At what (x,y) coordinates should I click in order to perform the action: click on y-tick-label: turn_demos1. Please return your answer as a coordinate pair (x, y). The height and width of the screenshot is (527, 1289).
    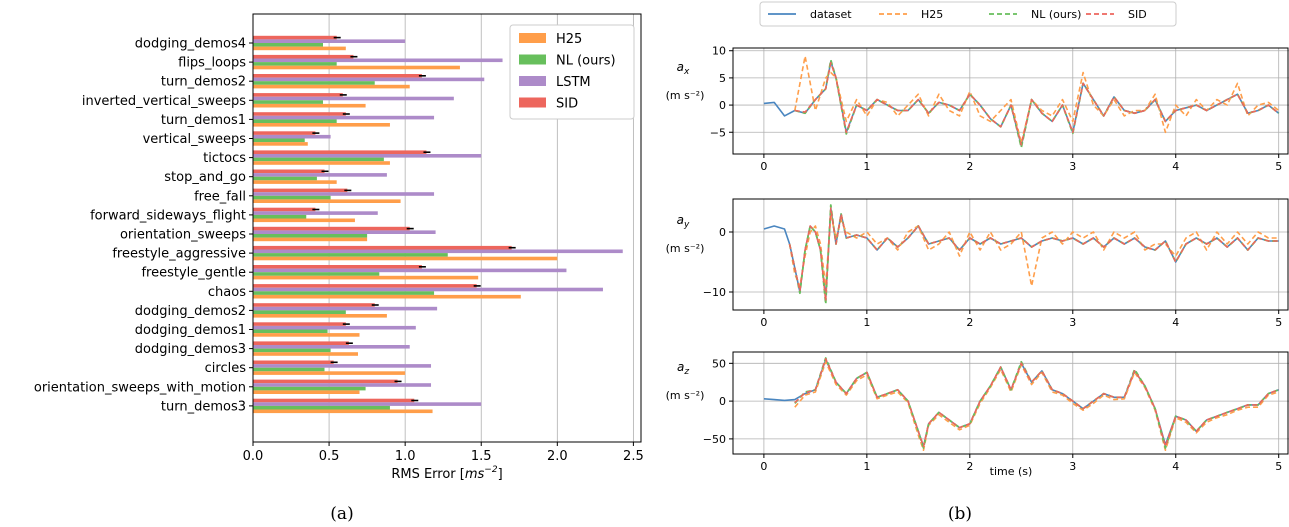
    Looking at the image, I should click on (203, 120).